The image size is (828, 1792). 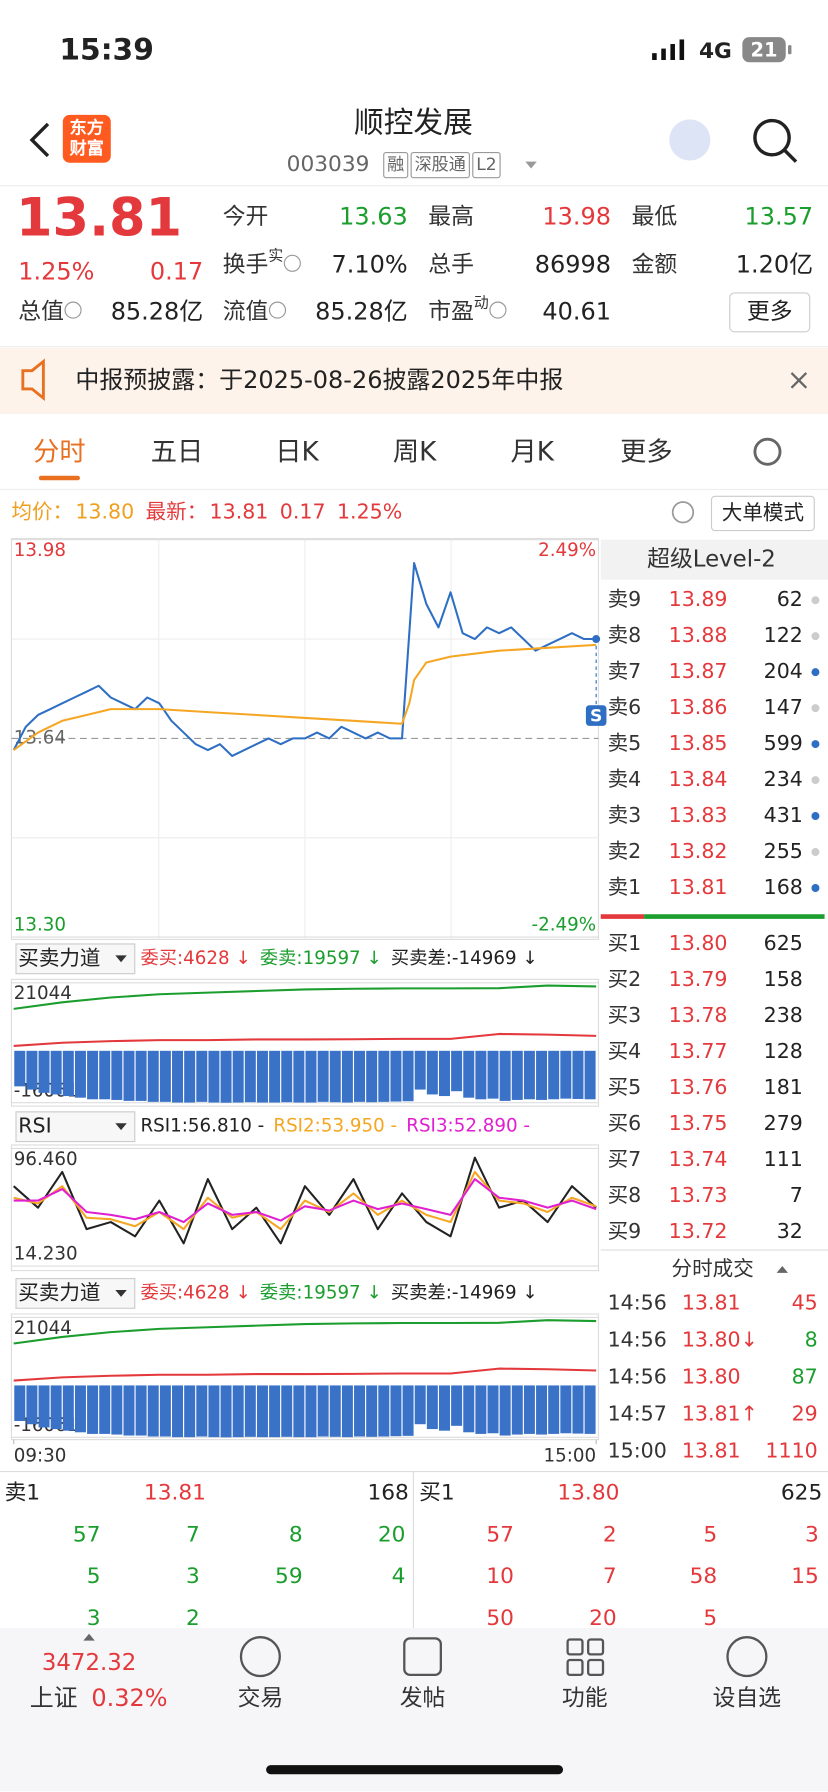 I want to click on field-value: 40.61, so click(x=576, y=311).